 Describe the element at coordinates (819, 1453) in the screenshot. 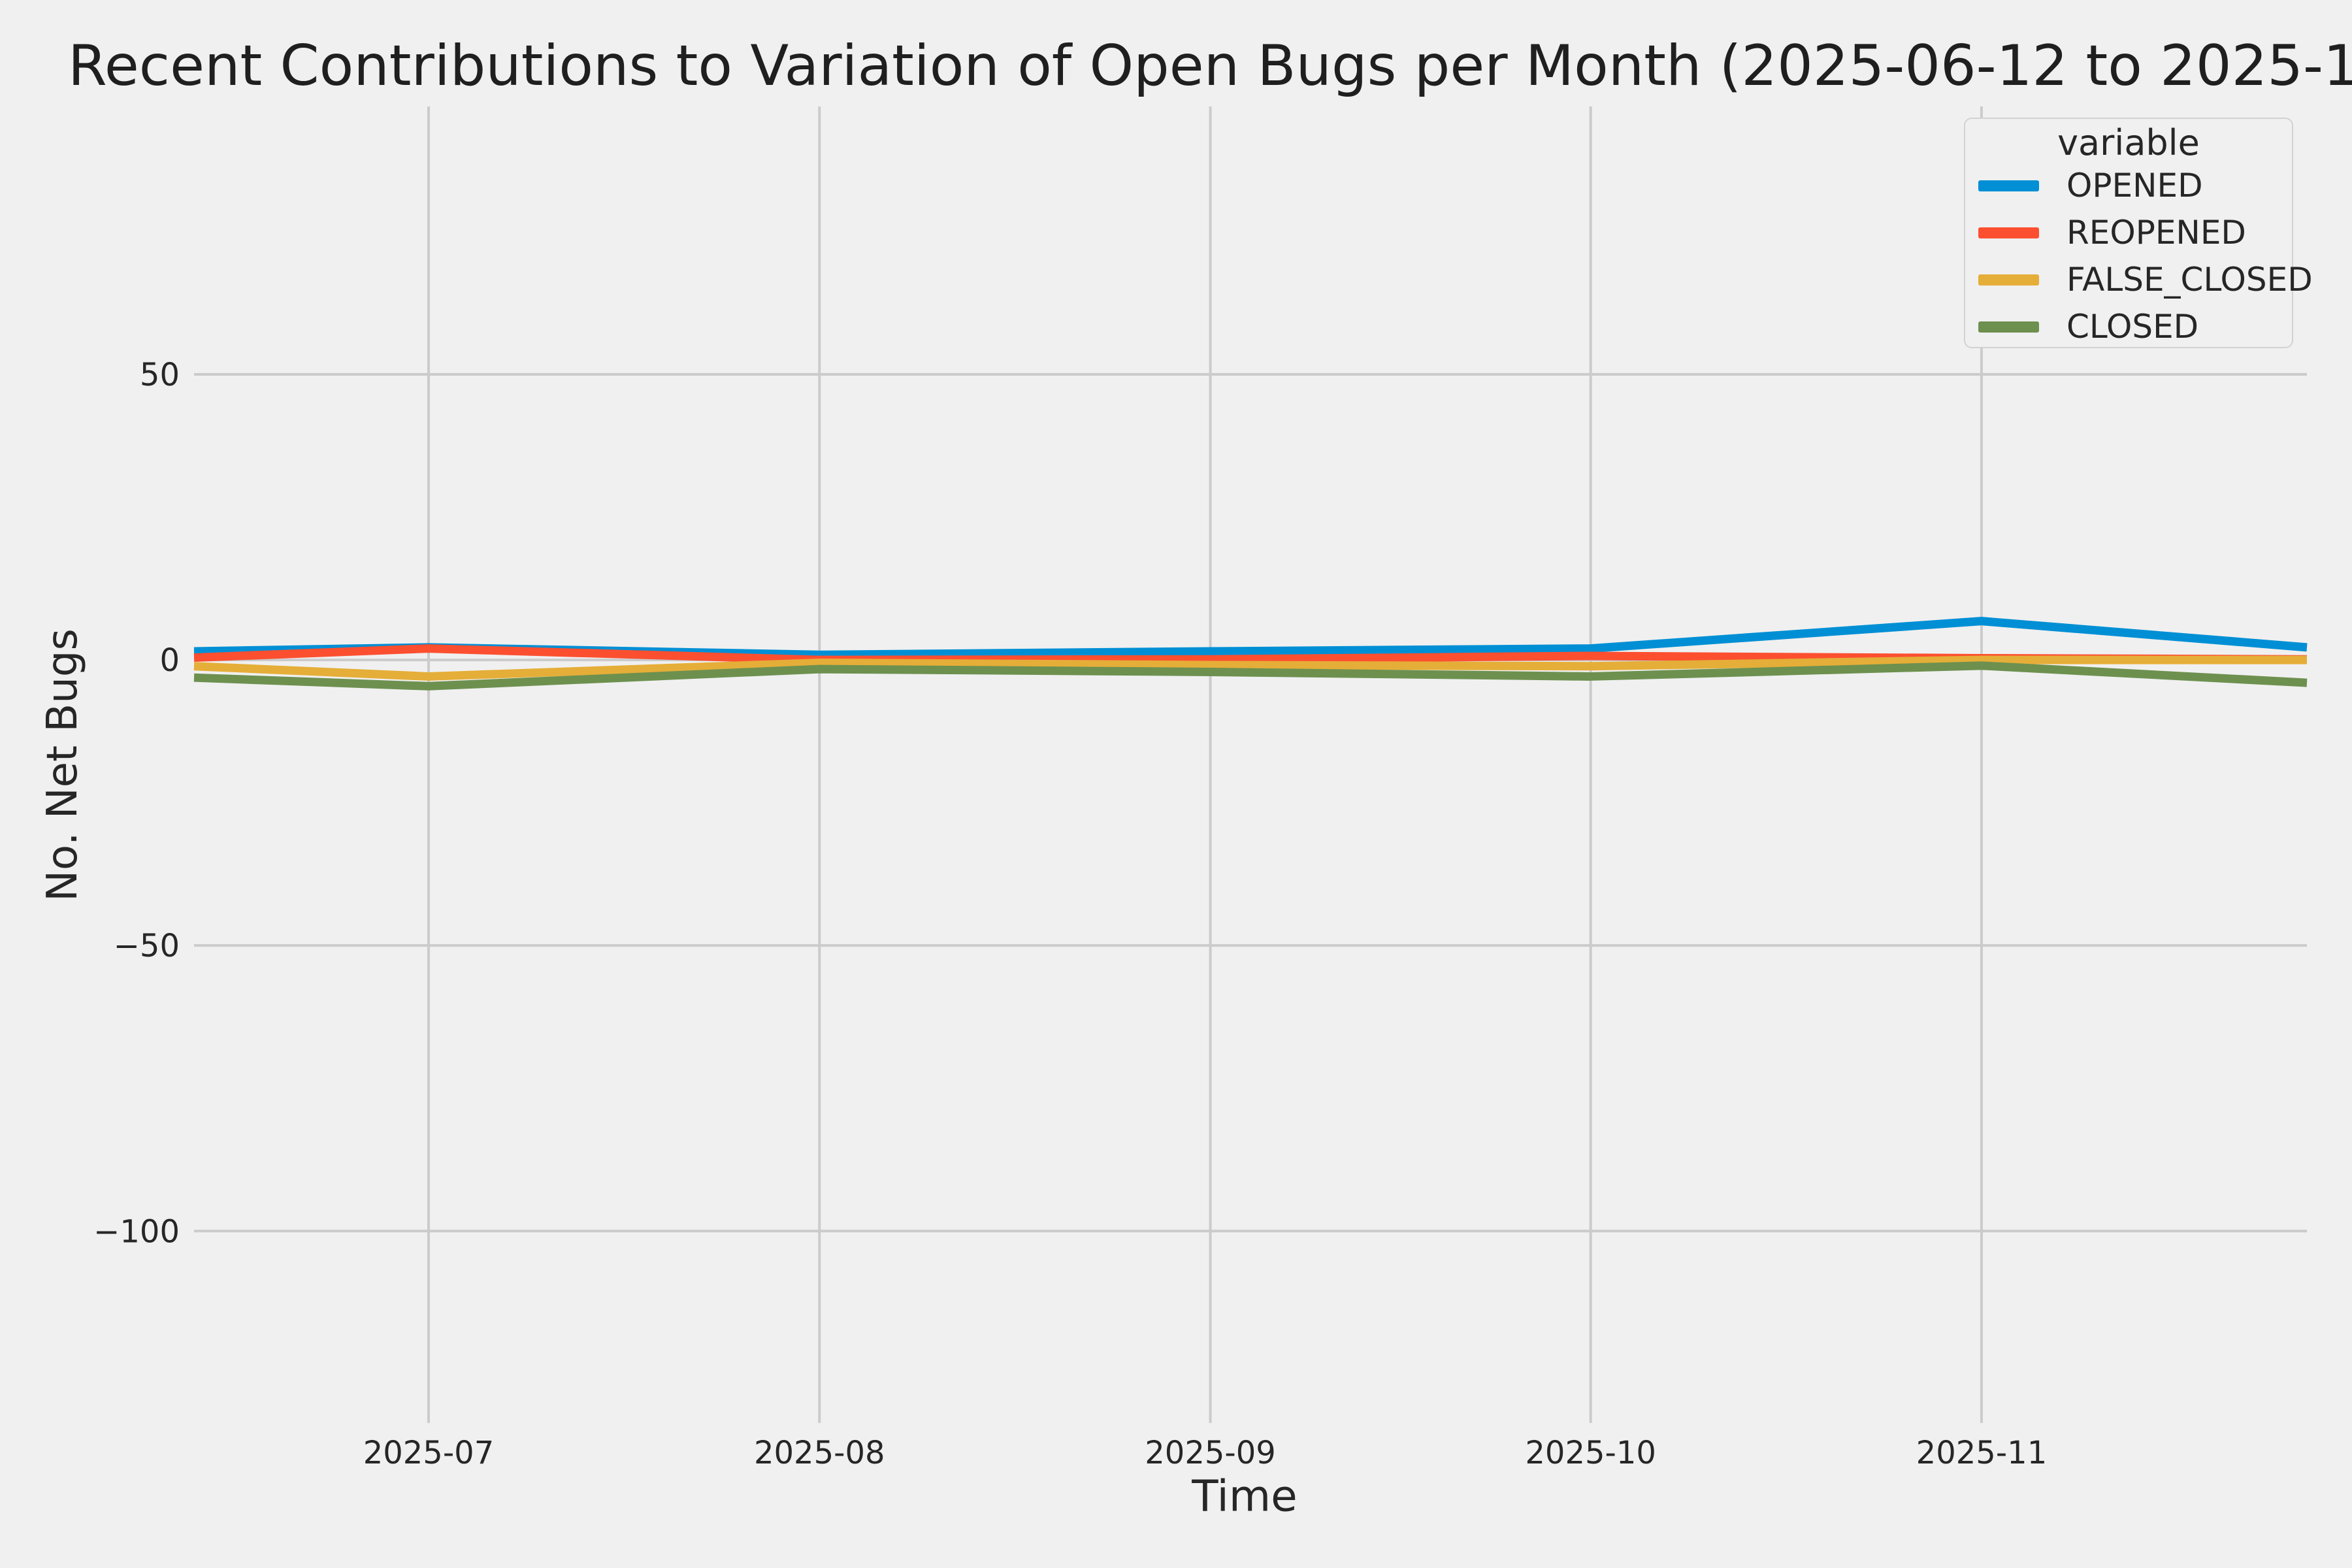

I see `x-tick-label: 2025-08` at that location.